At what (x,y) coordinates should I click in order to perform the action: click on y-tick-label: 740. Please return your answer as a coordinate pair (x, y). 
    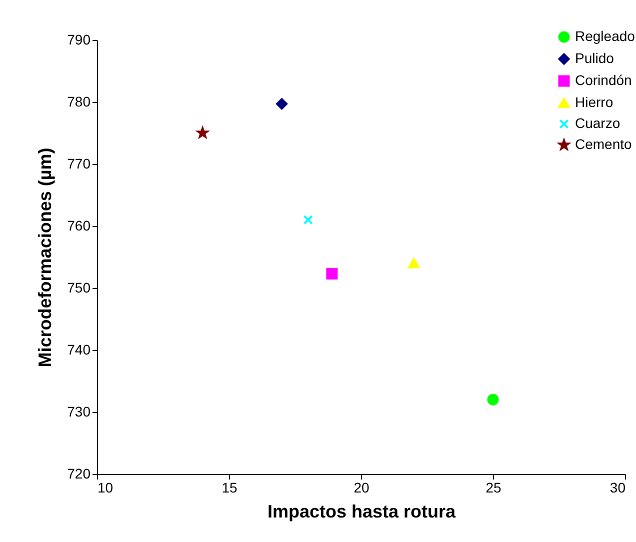
    Looking at the image, I should click on (79, 350).